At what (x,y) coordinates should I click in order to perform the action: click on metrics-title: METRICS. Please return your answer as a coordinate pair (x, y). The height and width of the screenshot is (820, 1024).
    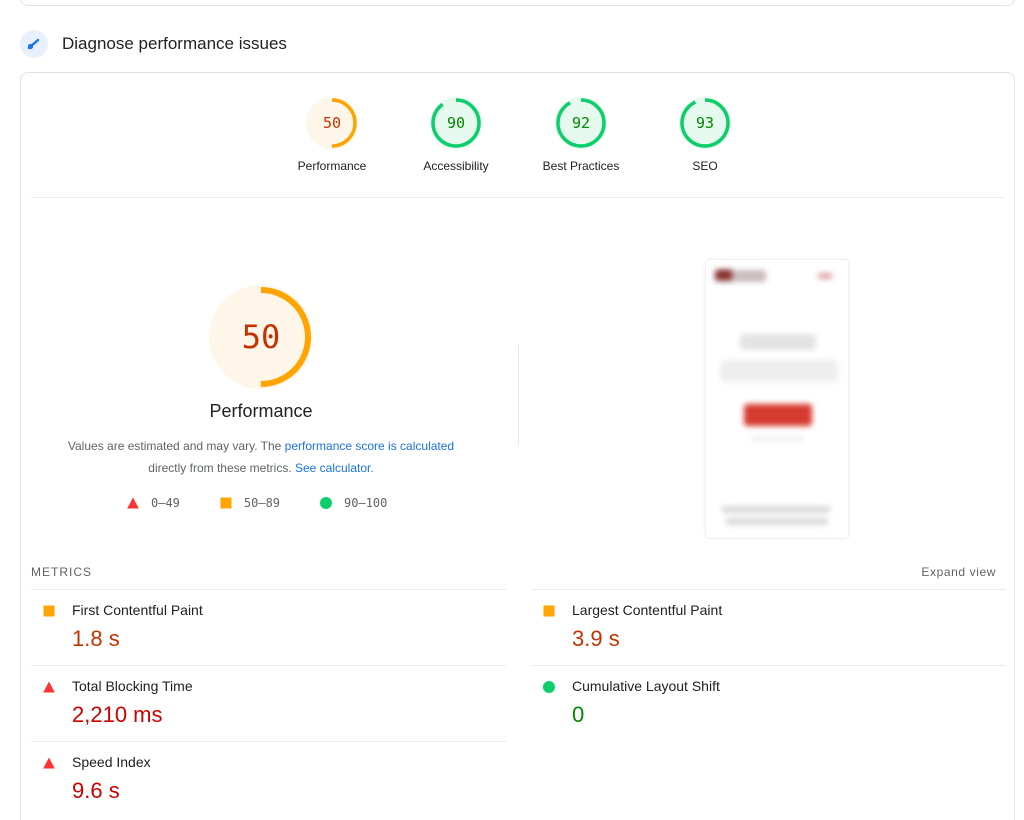
    Looking at the image, I should click on (61, 572).